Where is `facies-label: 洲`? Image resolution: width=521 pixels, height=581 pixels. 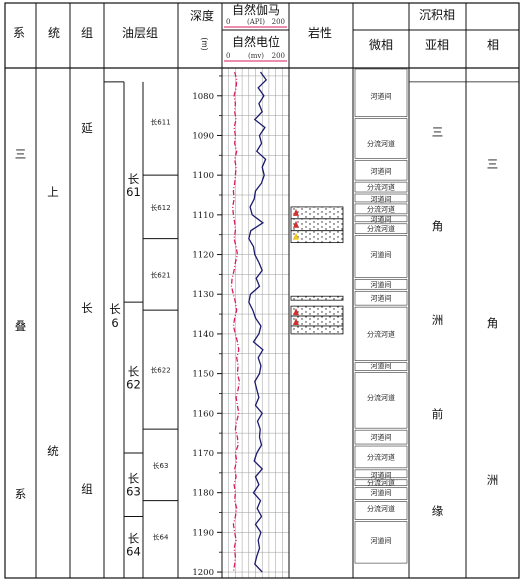 facies-label: 洲 is located at coordinates (493, 480).